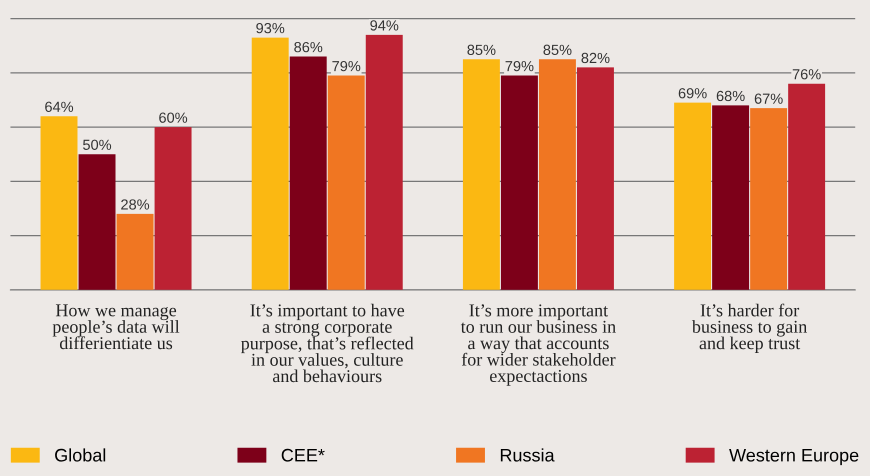  I want to click on data-label: 64%, so click(59, 107).